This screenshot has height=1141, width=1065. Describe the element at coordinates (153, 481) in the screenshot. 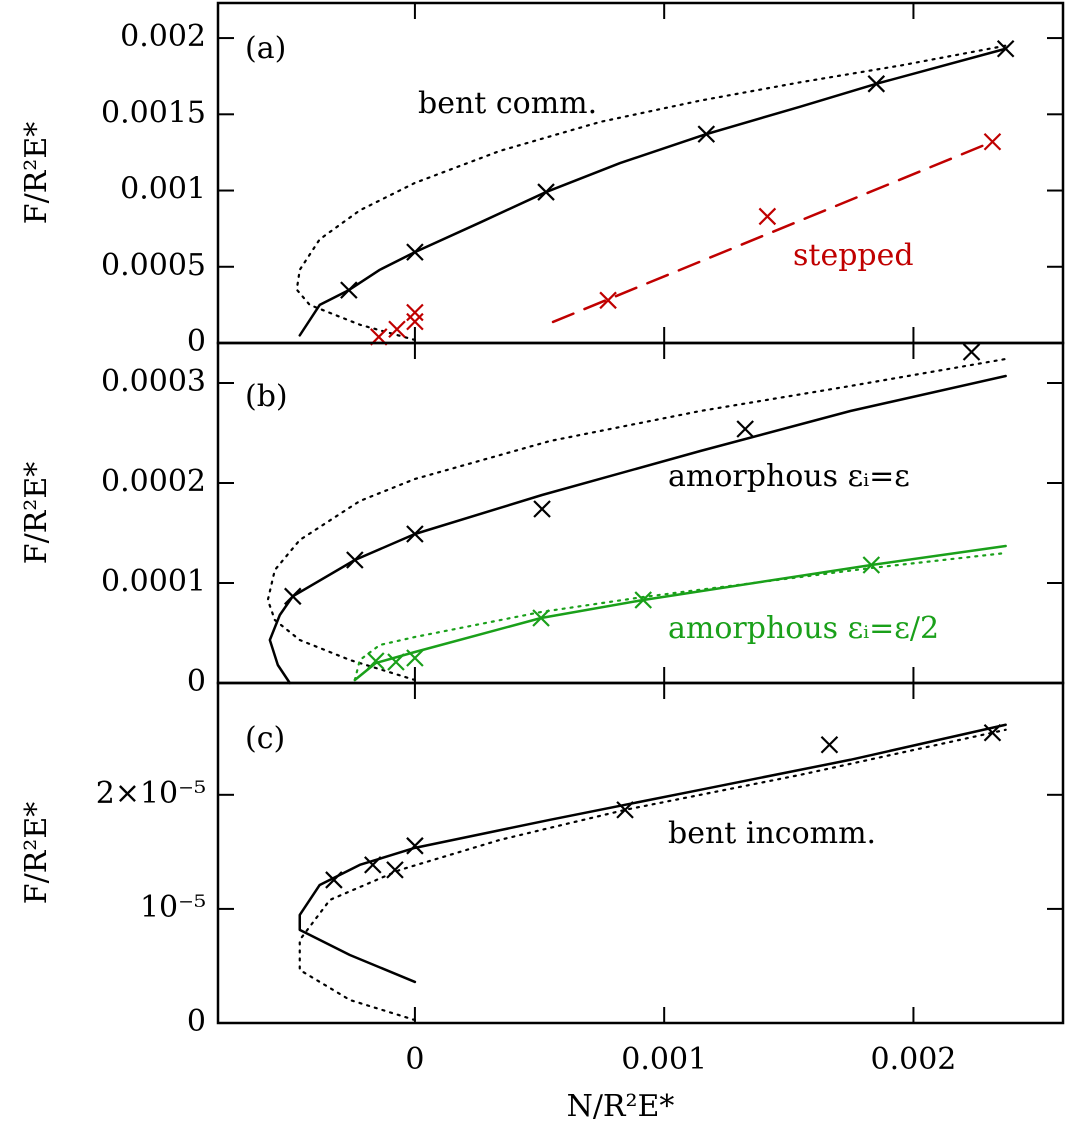

I see `y-tick-label: 0.0002` at that location.